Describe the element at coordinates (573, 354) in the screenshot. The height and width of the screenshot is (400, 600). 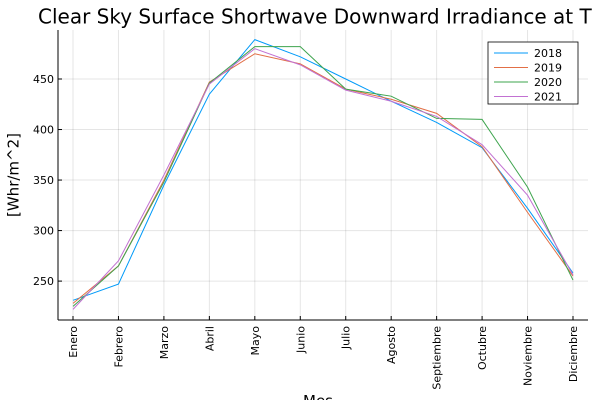
I see `x-tick-label: Diciembre` at that location.